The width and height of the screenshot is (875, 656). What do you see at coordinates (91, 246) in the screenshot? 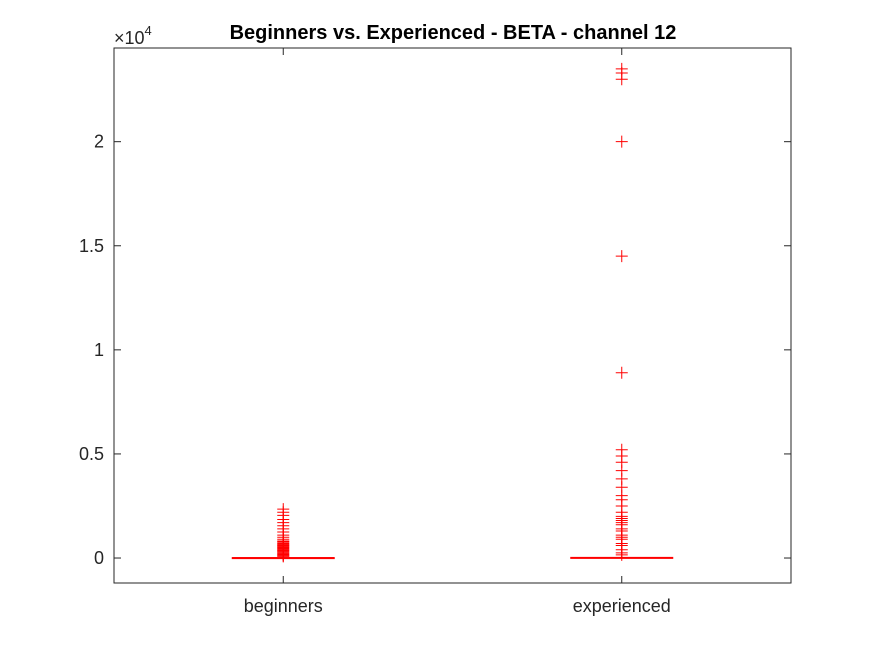
I see `y-tick-label: 1.5` at bounding box center [91, 246].